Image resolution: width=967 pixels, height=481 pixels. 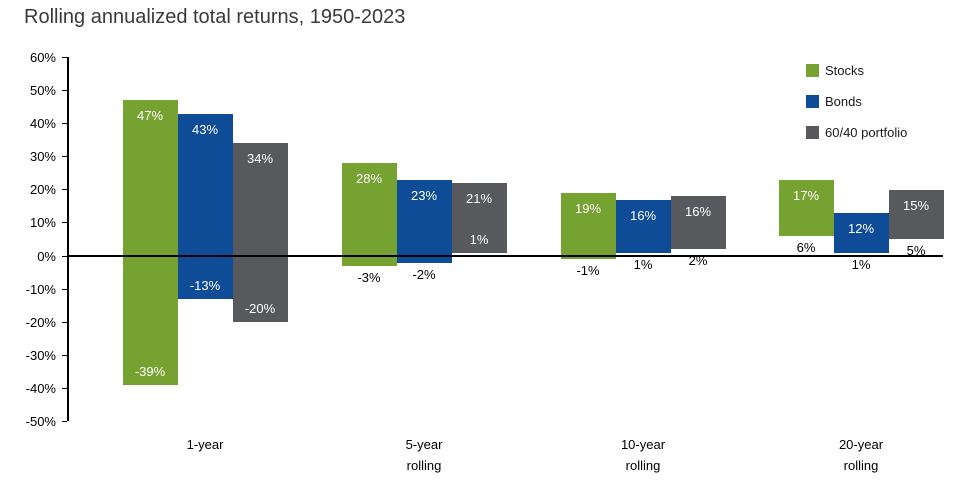 I want to click on bar-max-label: 34%, so click(x=260, y=159).